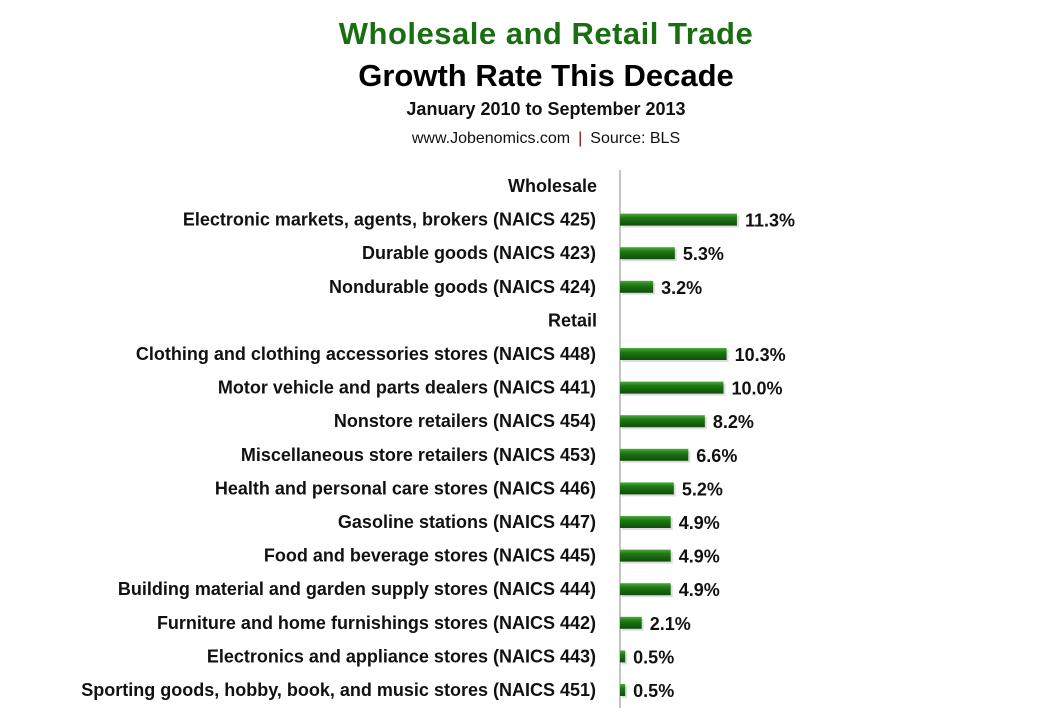  What do you see at coordinates (572, 320) in the screenshot?
I see `category-header: Retail` at bounding box center [572, 320].